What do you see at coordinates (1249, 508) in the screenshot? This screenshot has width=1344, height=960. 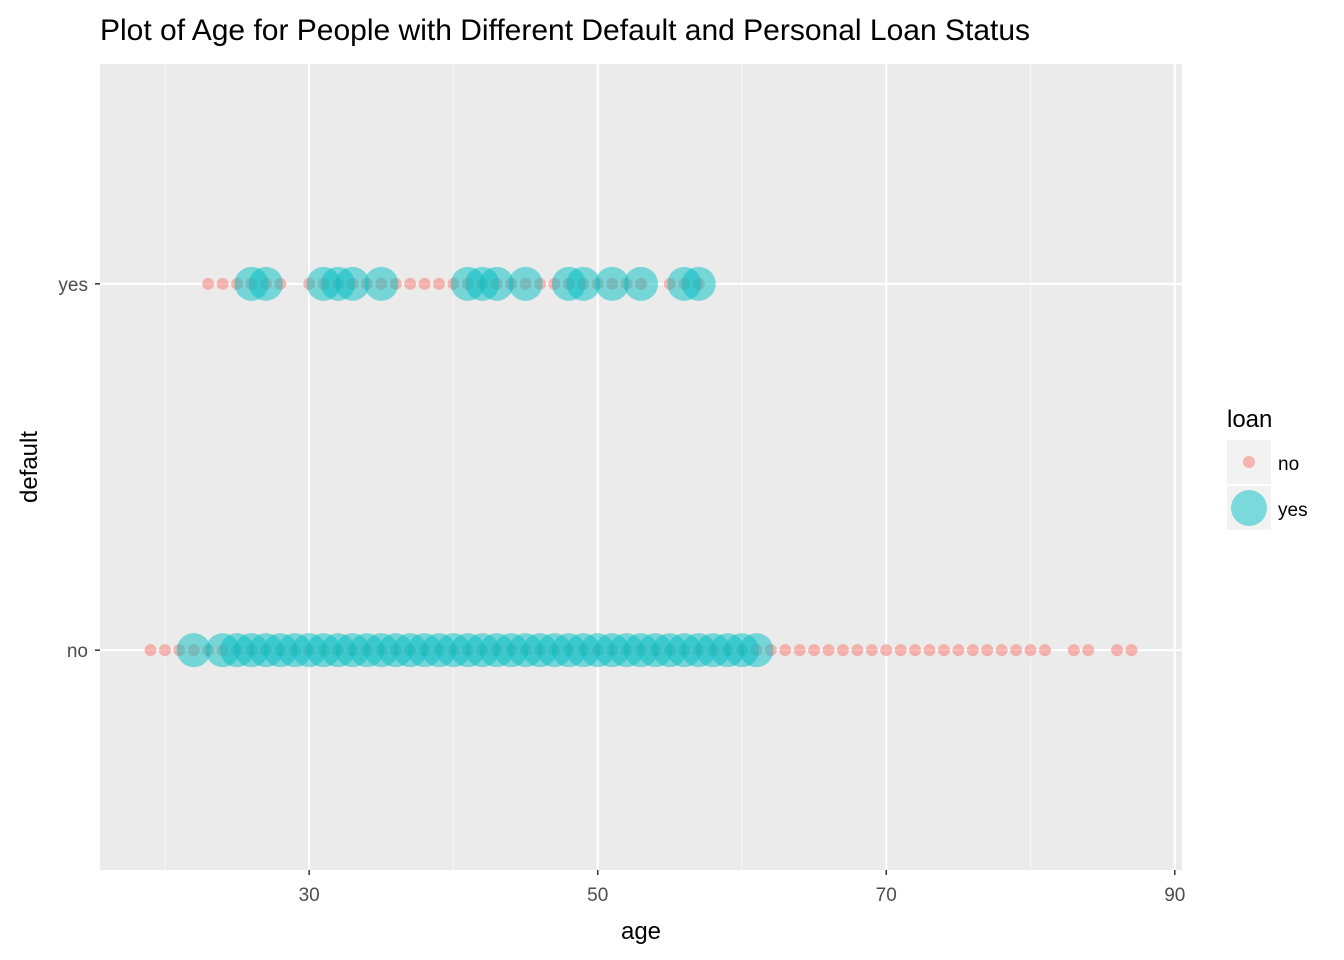 I see `legend-key-yes` at bounding box center [1249, 508].